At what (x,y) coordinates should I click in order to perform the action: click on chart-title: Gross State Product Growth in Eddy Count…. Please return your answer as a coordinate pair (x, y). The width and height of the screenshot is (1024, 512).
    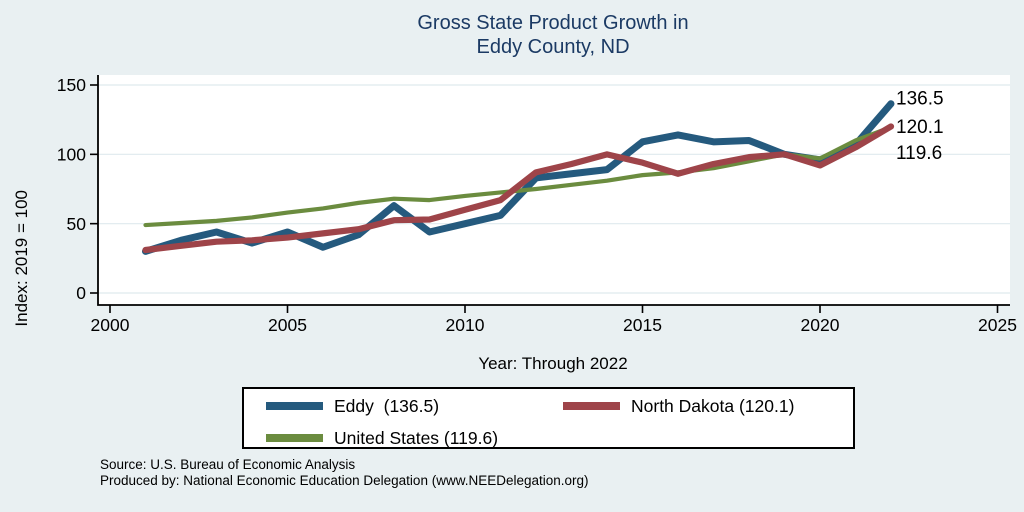
    Looking at the image, I should click on (553, 35).